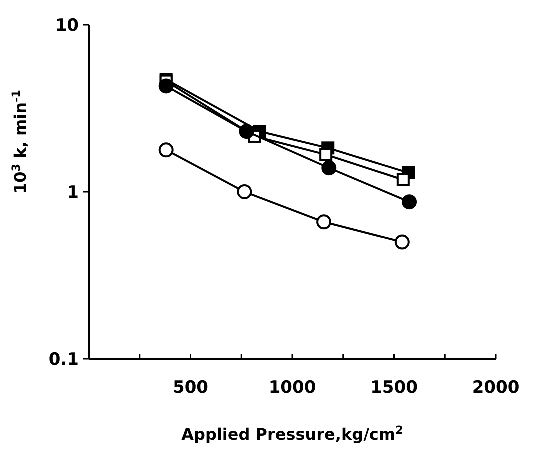  Describe the element at coordinates (292, 388) in the screenshot. I see `x-tick-label: 1000` at that location.